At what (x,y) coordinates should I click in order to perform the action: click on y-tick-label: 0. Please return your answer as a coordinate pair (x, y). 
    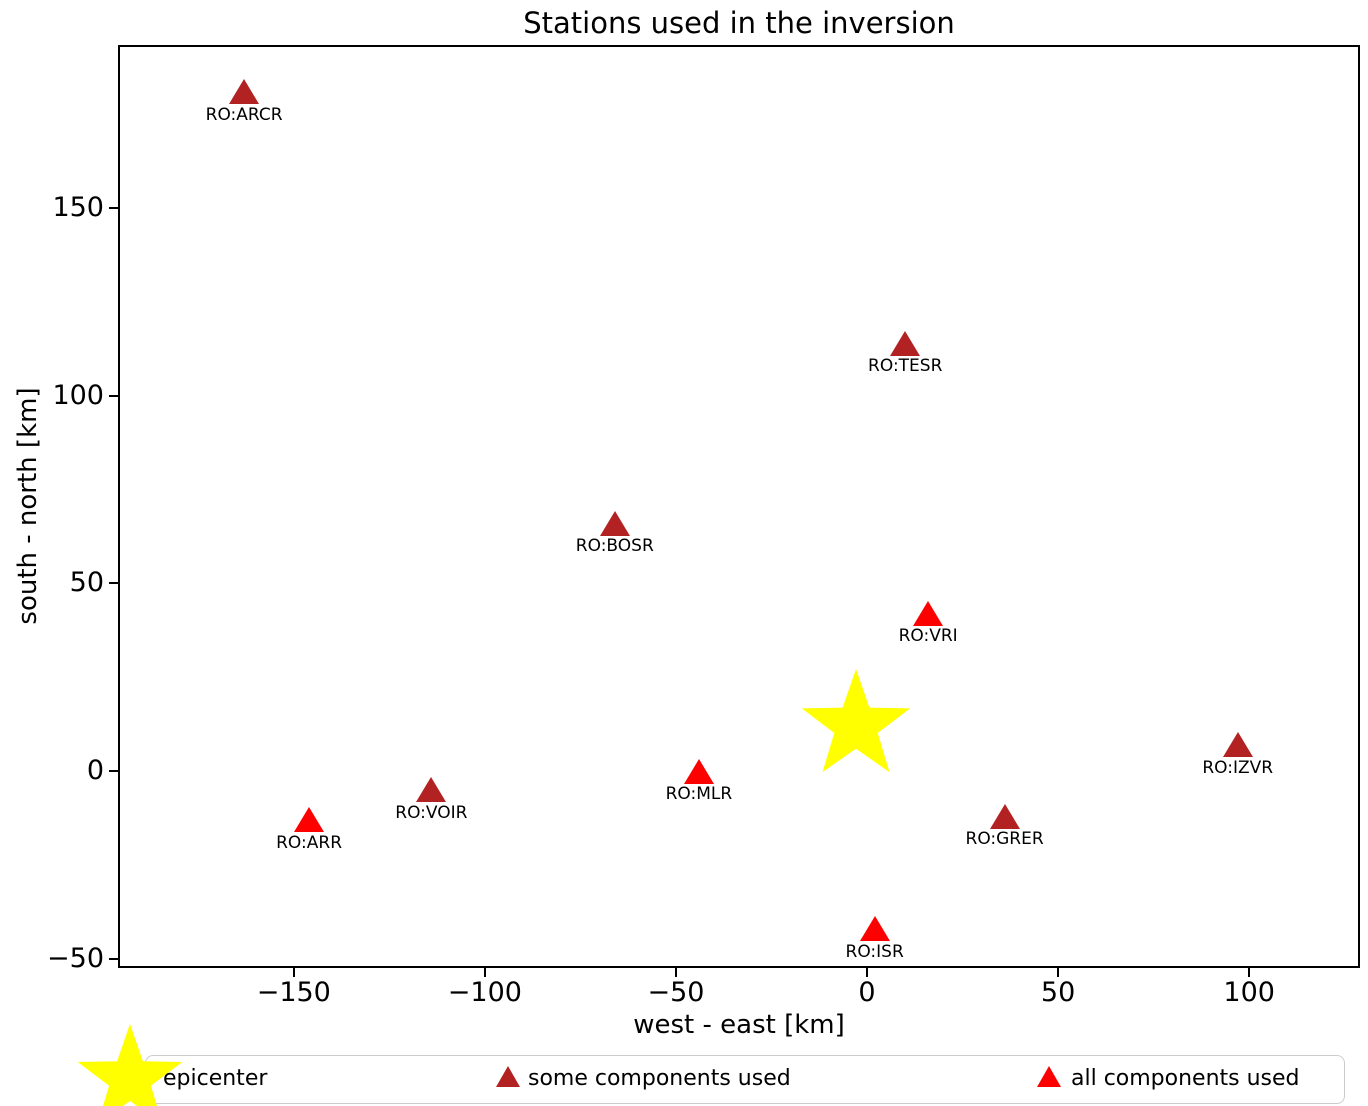
    Looking at the image, I should click on (95, 771).